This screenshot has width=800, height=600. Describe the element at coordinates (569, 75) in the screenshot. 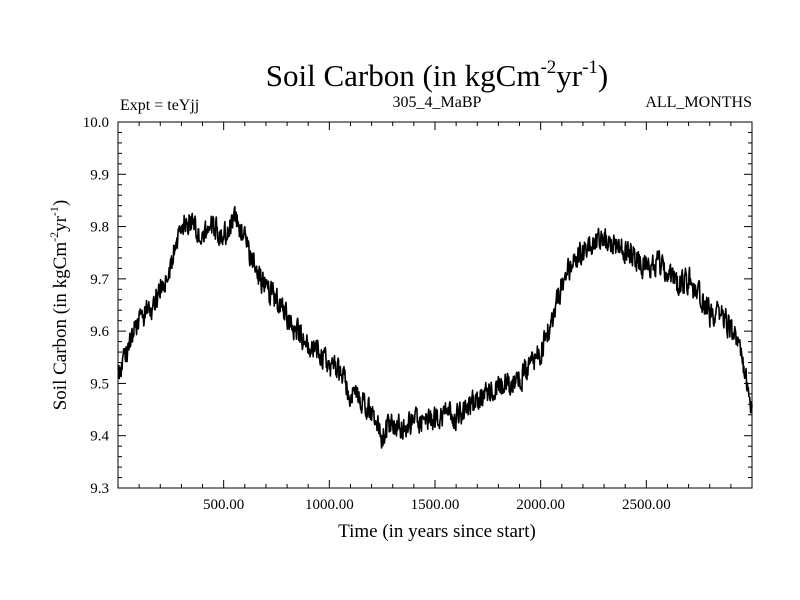

I see `chart-title-mid: yr` at that location.